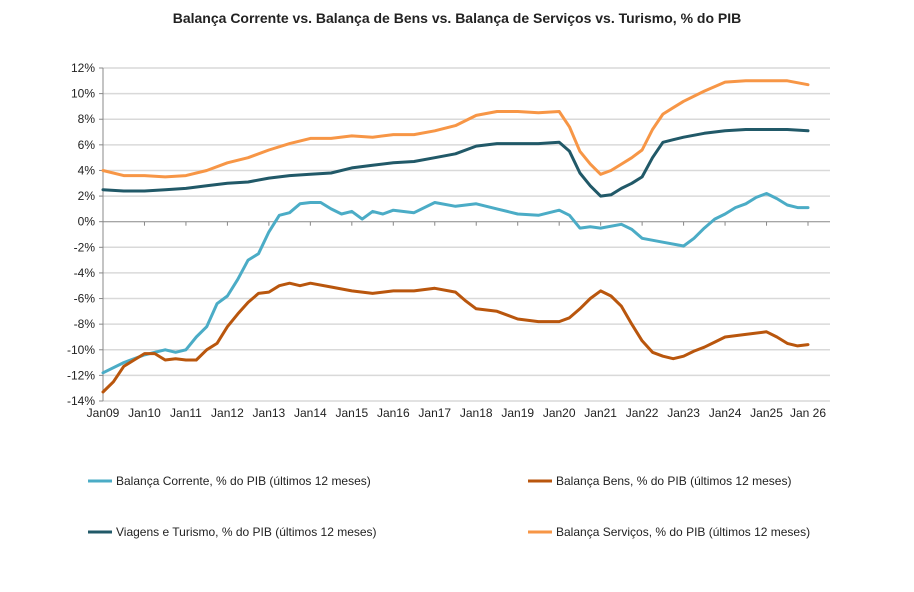 The image size is (914, 592). Describe the element at coordinates (87, 119) in the screenshot. I see `y-tick-label: 8%` at that location.